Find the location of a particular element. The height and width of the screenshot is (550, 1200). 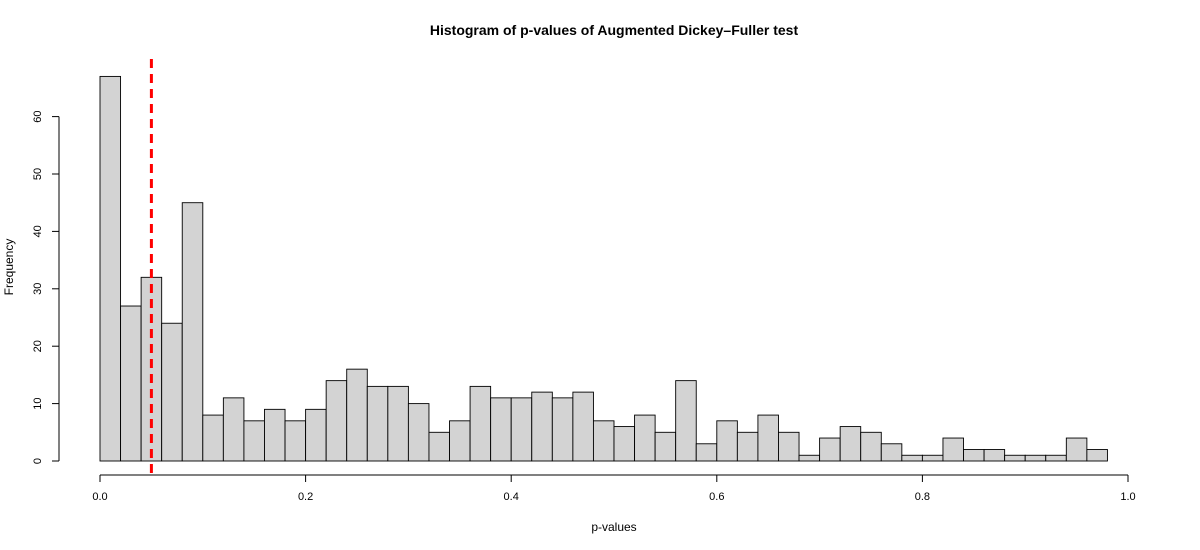

y-axis-label: Frequency is located at coordinates (9, 267).